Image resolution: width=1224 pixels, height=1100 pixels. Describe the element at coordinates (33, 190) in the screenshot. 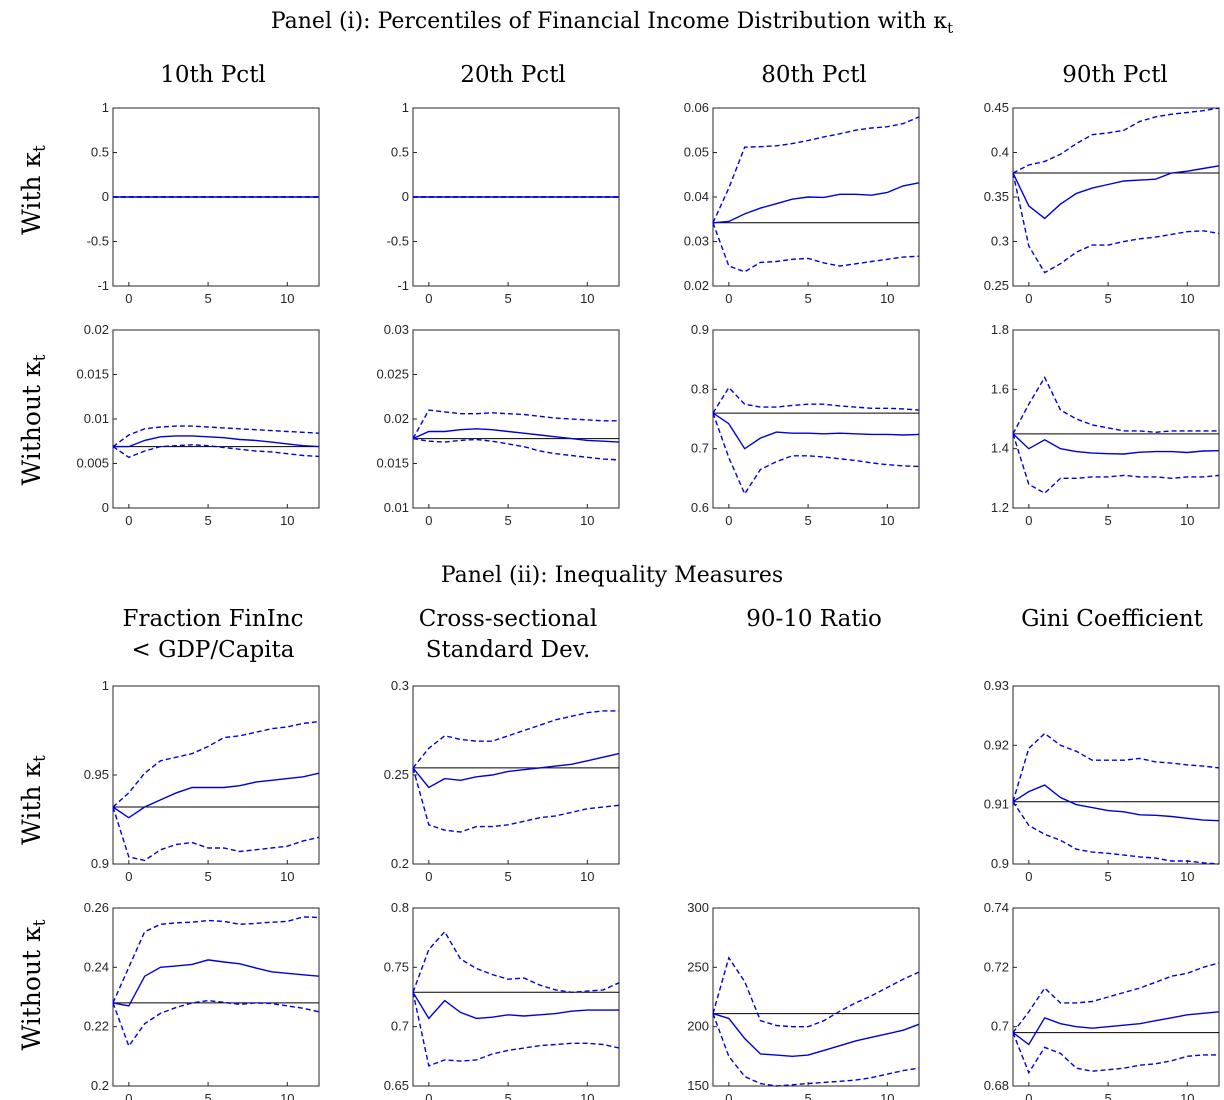

I see `row-label-with-i: With κt` at that location.